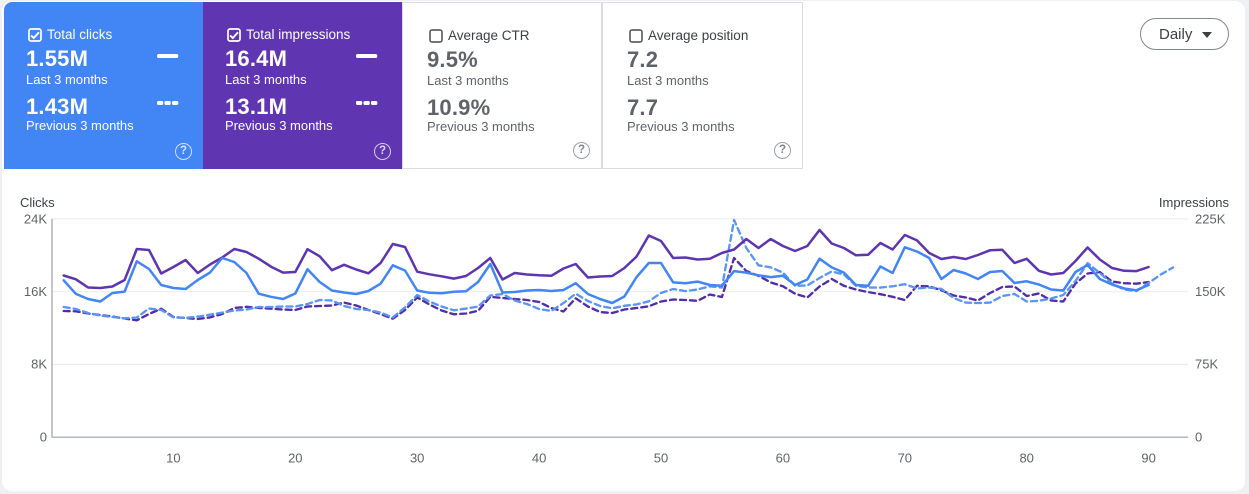  Describe the element at coordinates (35, 291) in the screenshot. I see `svg-text: 16K` at that location.